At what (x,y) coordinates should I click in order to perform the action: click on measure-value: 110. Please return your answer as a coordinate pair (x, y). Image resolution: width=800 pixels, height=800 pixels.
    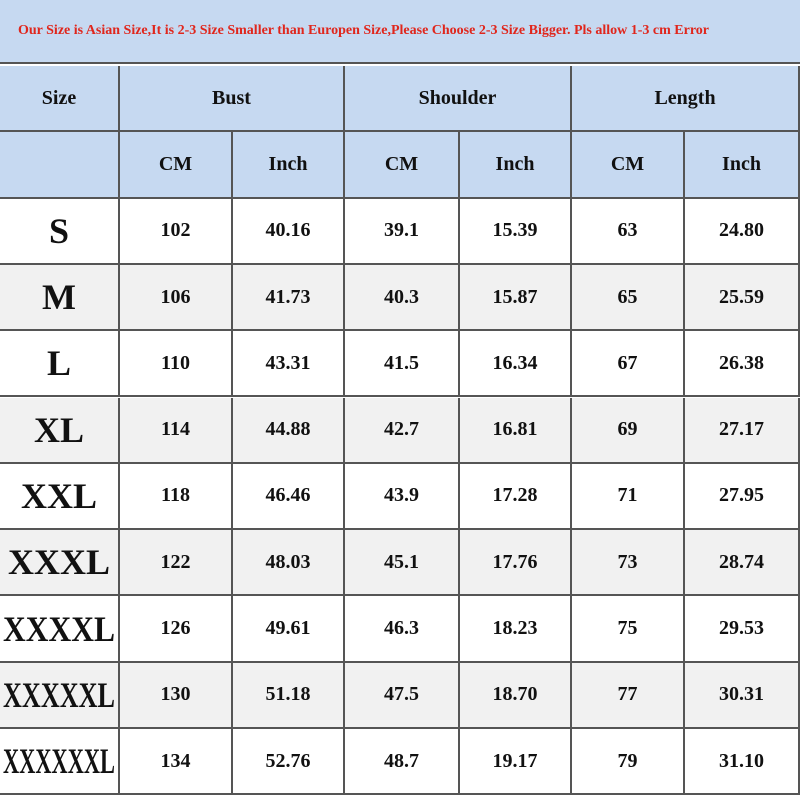
    Looking at the image, I should click on (176, 364).